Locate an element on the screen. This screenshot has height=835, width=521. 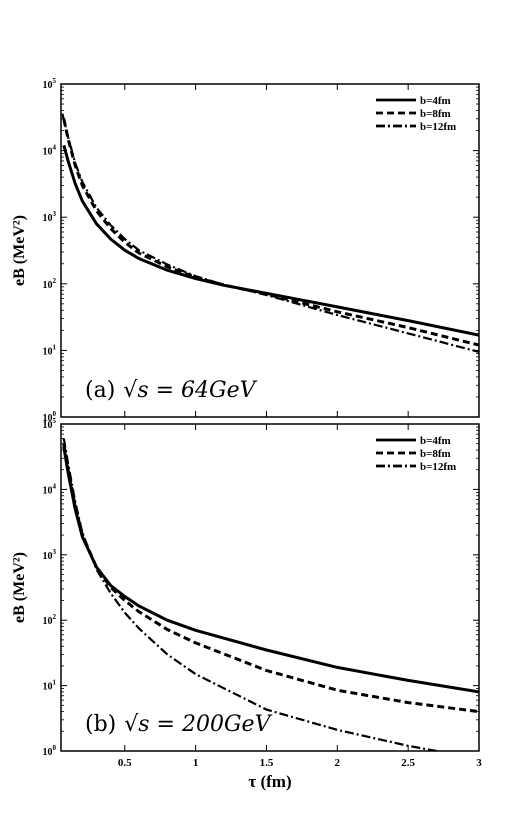
panel-annotation: (b) √s = 200GeV is located at coordinates (179, 724).